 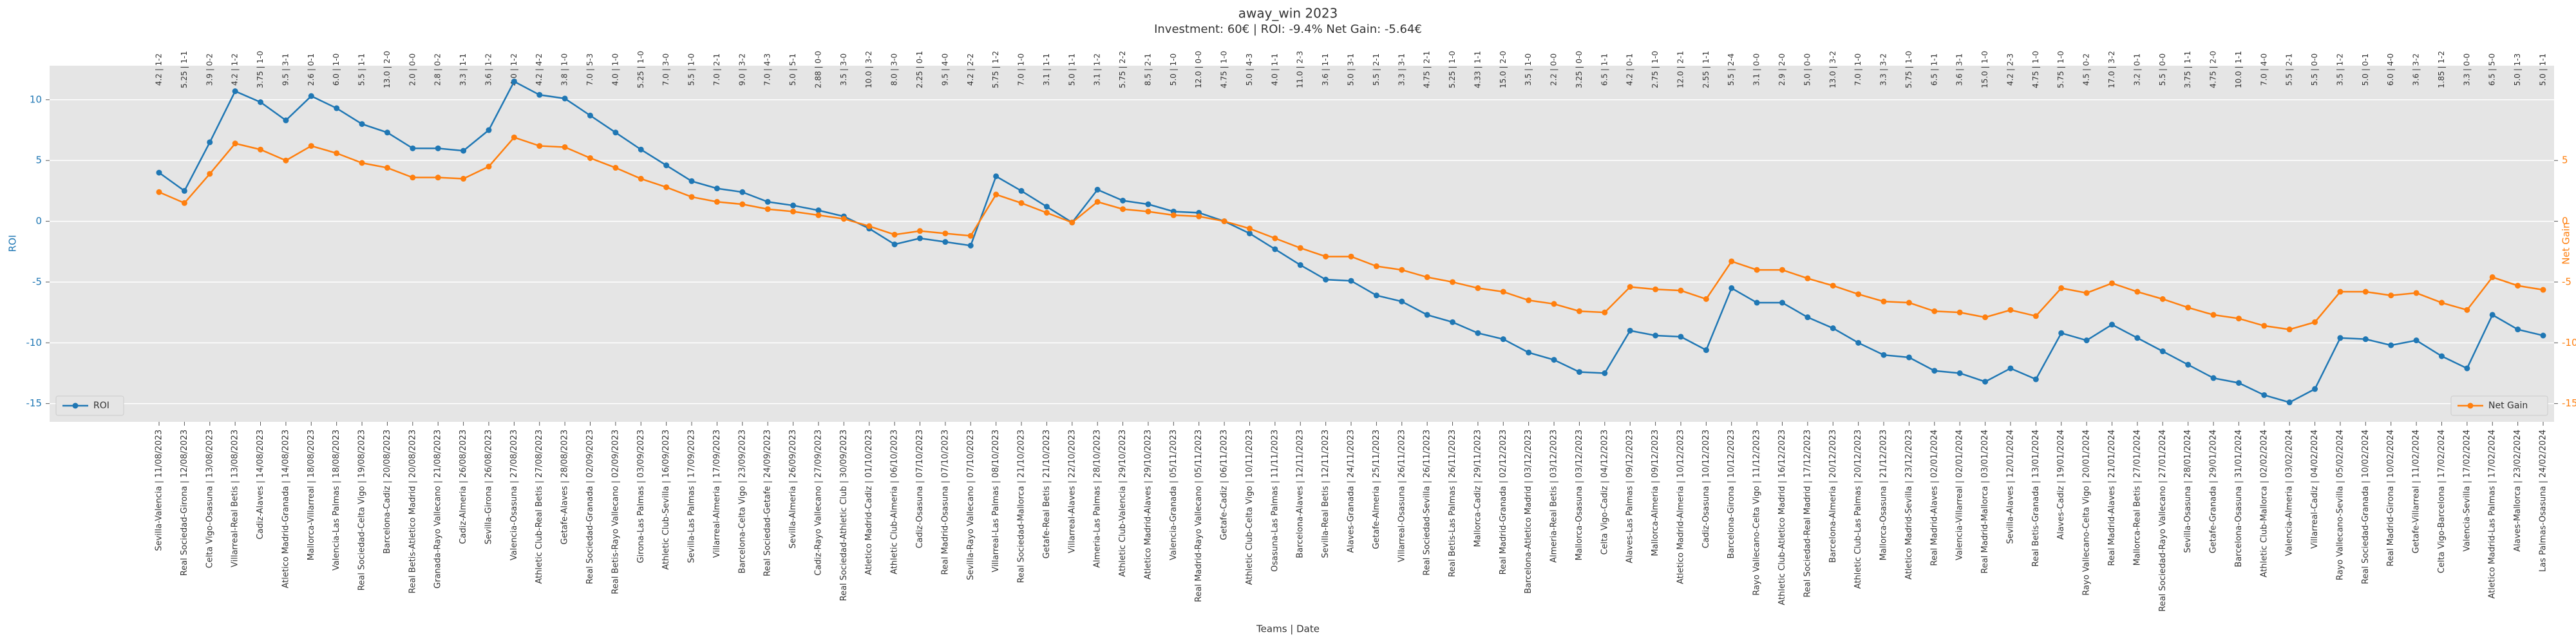 I want to click on x-tick-label: Sevilla-Alaves | 12/01/2024, so click(x=2010, y=487).